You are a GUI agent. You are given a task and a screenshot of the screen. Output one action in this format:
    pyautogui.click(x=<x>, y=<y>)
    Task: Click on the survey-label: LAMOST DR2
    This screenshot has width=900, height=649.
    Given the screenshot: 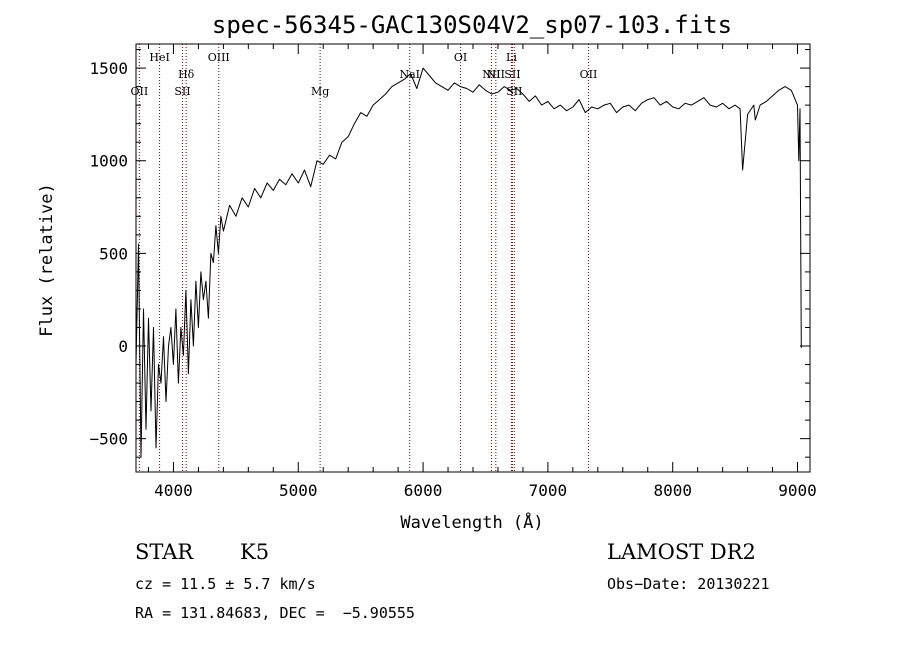 What is the action you would take?
    pyautogui.click(x=681, y=552)
    